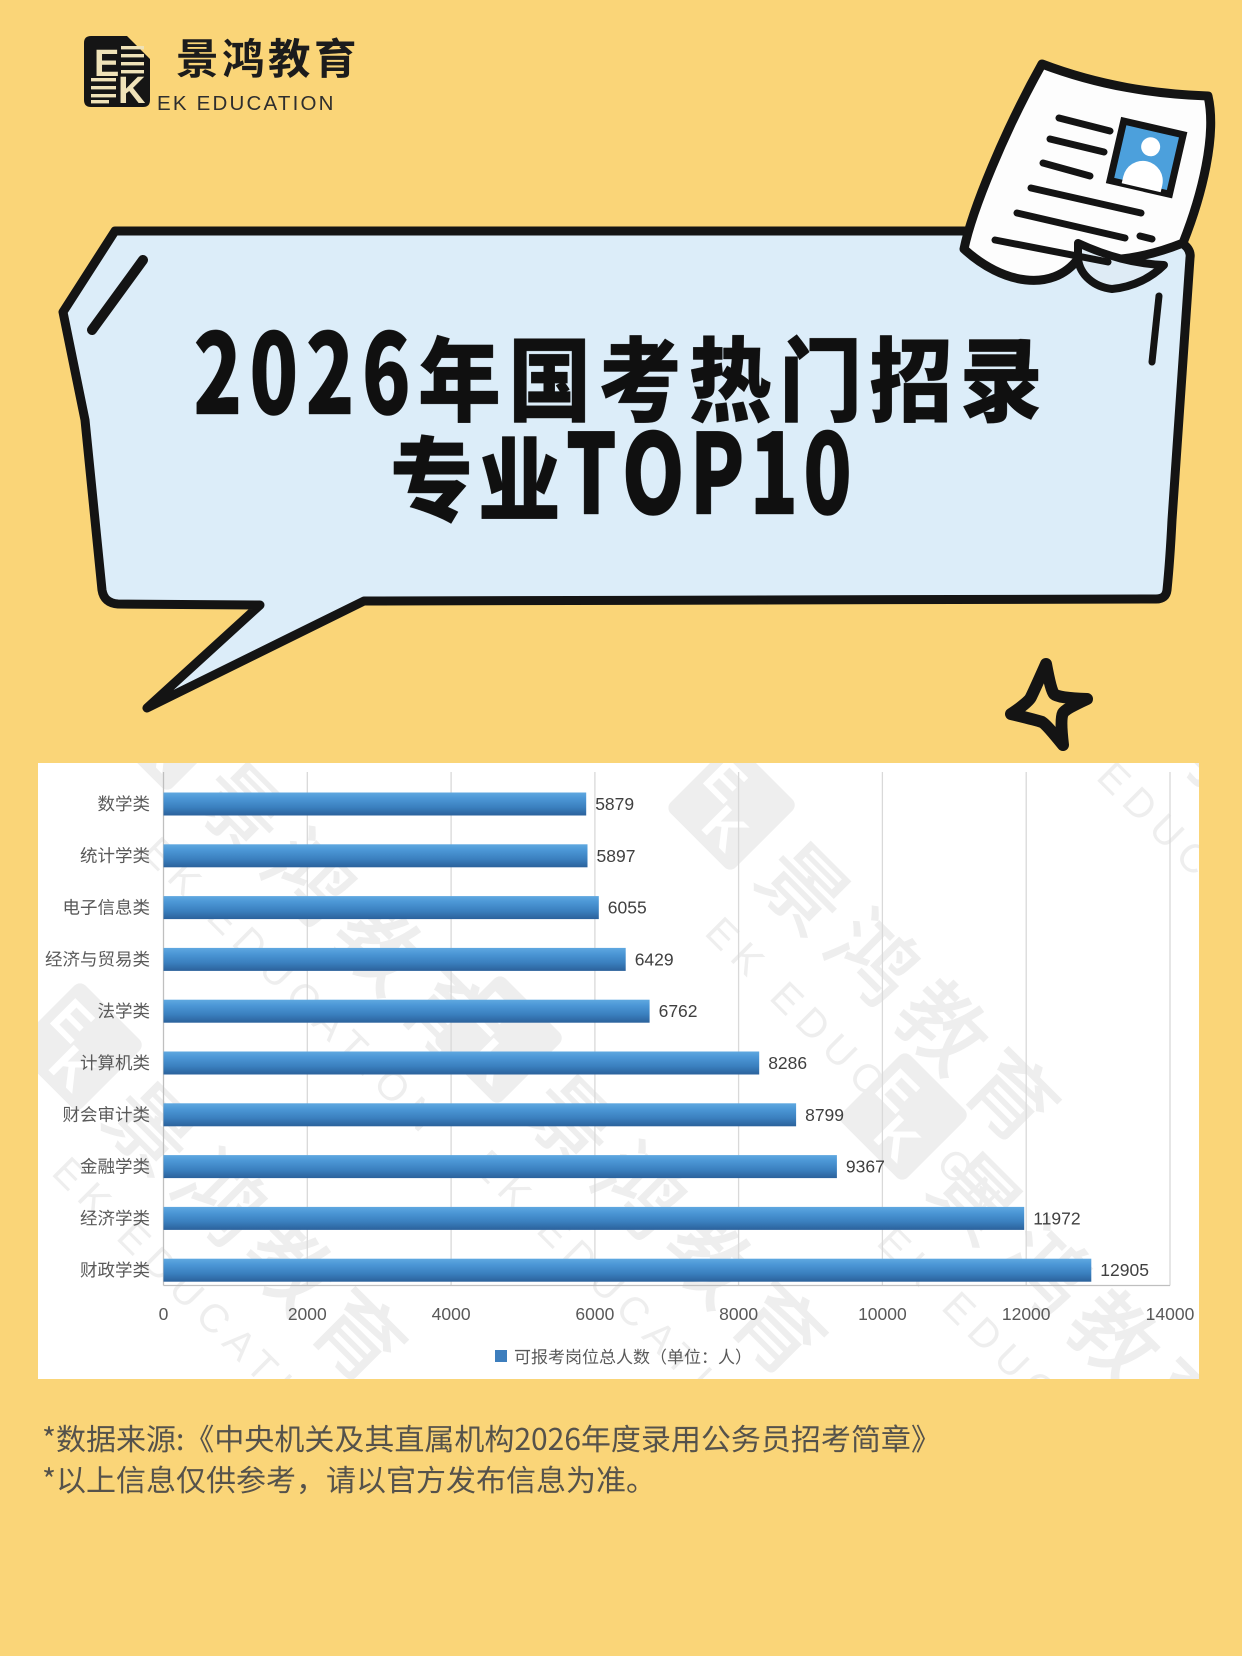 Image resolution: width=1242 pixels, height=1656 pixels. Describe the element at coordinates (164, 1314) in the screenshot. I see `svg-text: 0` at that location.